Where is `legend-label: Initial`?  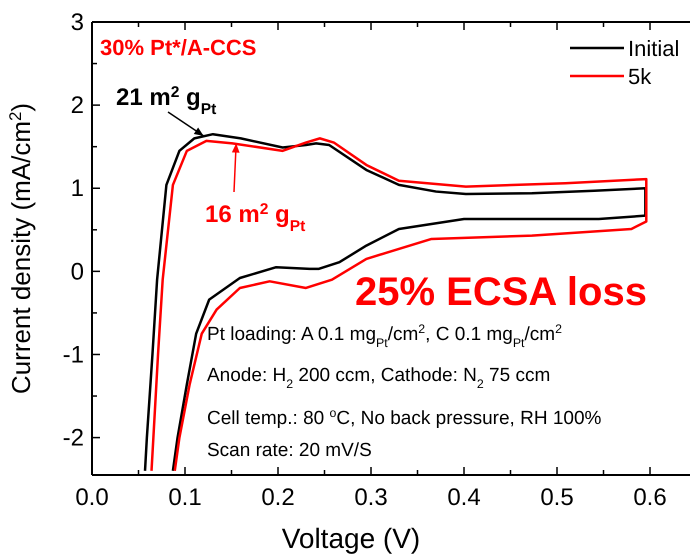
legend-label: Initial is located at coordinates (654, 48).